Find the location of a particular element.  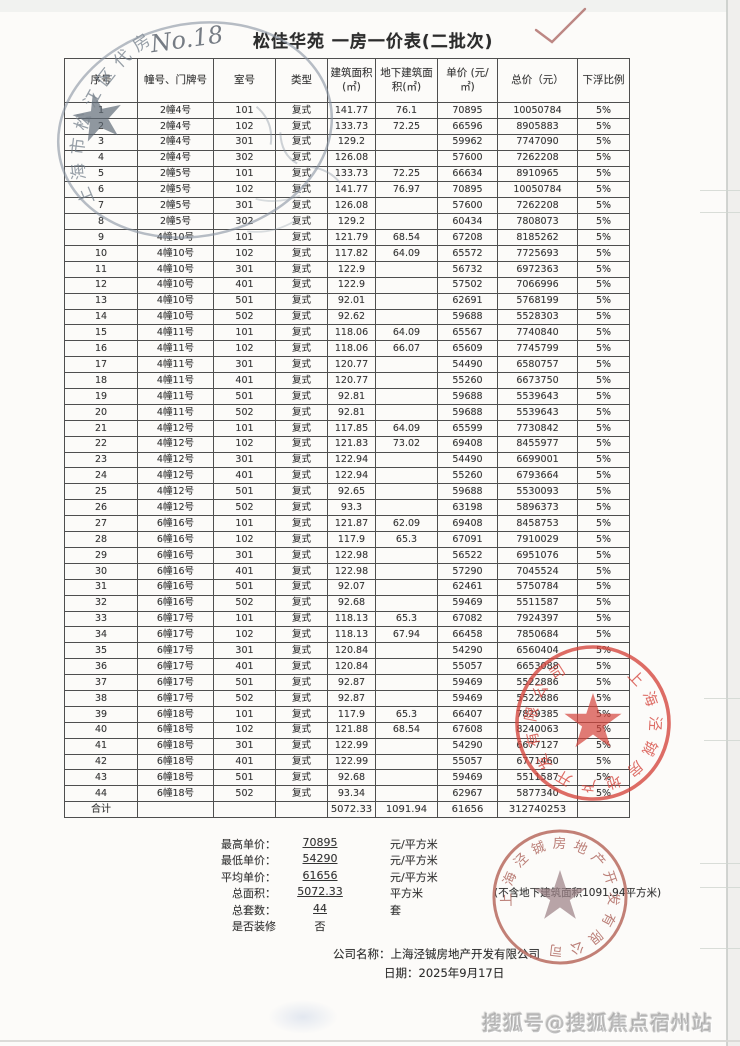

table-cell: 7262208 is located at coordinates (537, 206).